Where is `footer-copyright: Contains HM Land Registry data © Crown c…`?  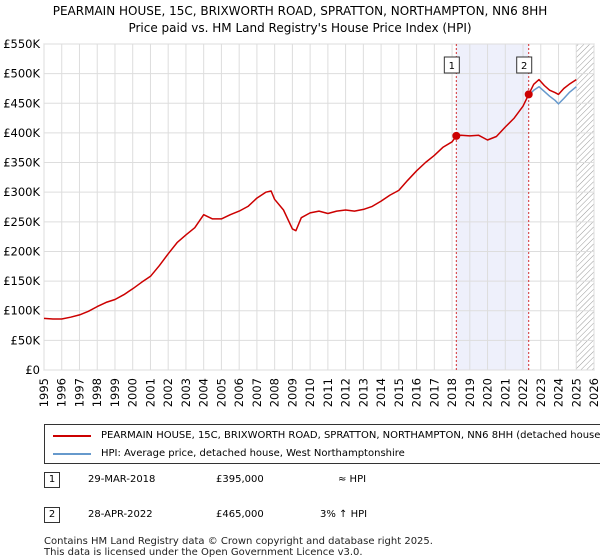 footer-copyright: Contains HM Land Registry data © Crown c… is located at coordinates (238, 541).